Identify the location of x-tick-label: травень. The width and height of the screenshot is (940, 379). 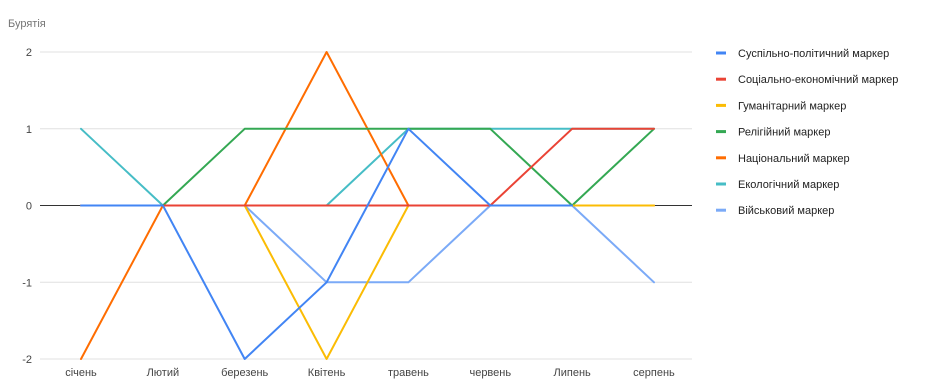
(408, 373).